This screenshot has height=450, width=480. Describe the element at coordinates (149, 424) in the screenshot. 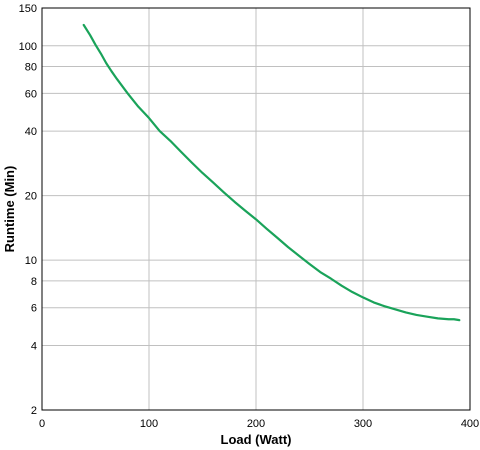

I see `x-tick-label: 100` at that location.